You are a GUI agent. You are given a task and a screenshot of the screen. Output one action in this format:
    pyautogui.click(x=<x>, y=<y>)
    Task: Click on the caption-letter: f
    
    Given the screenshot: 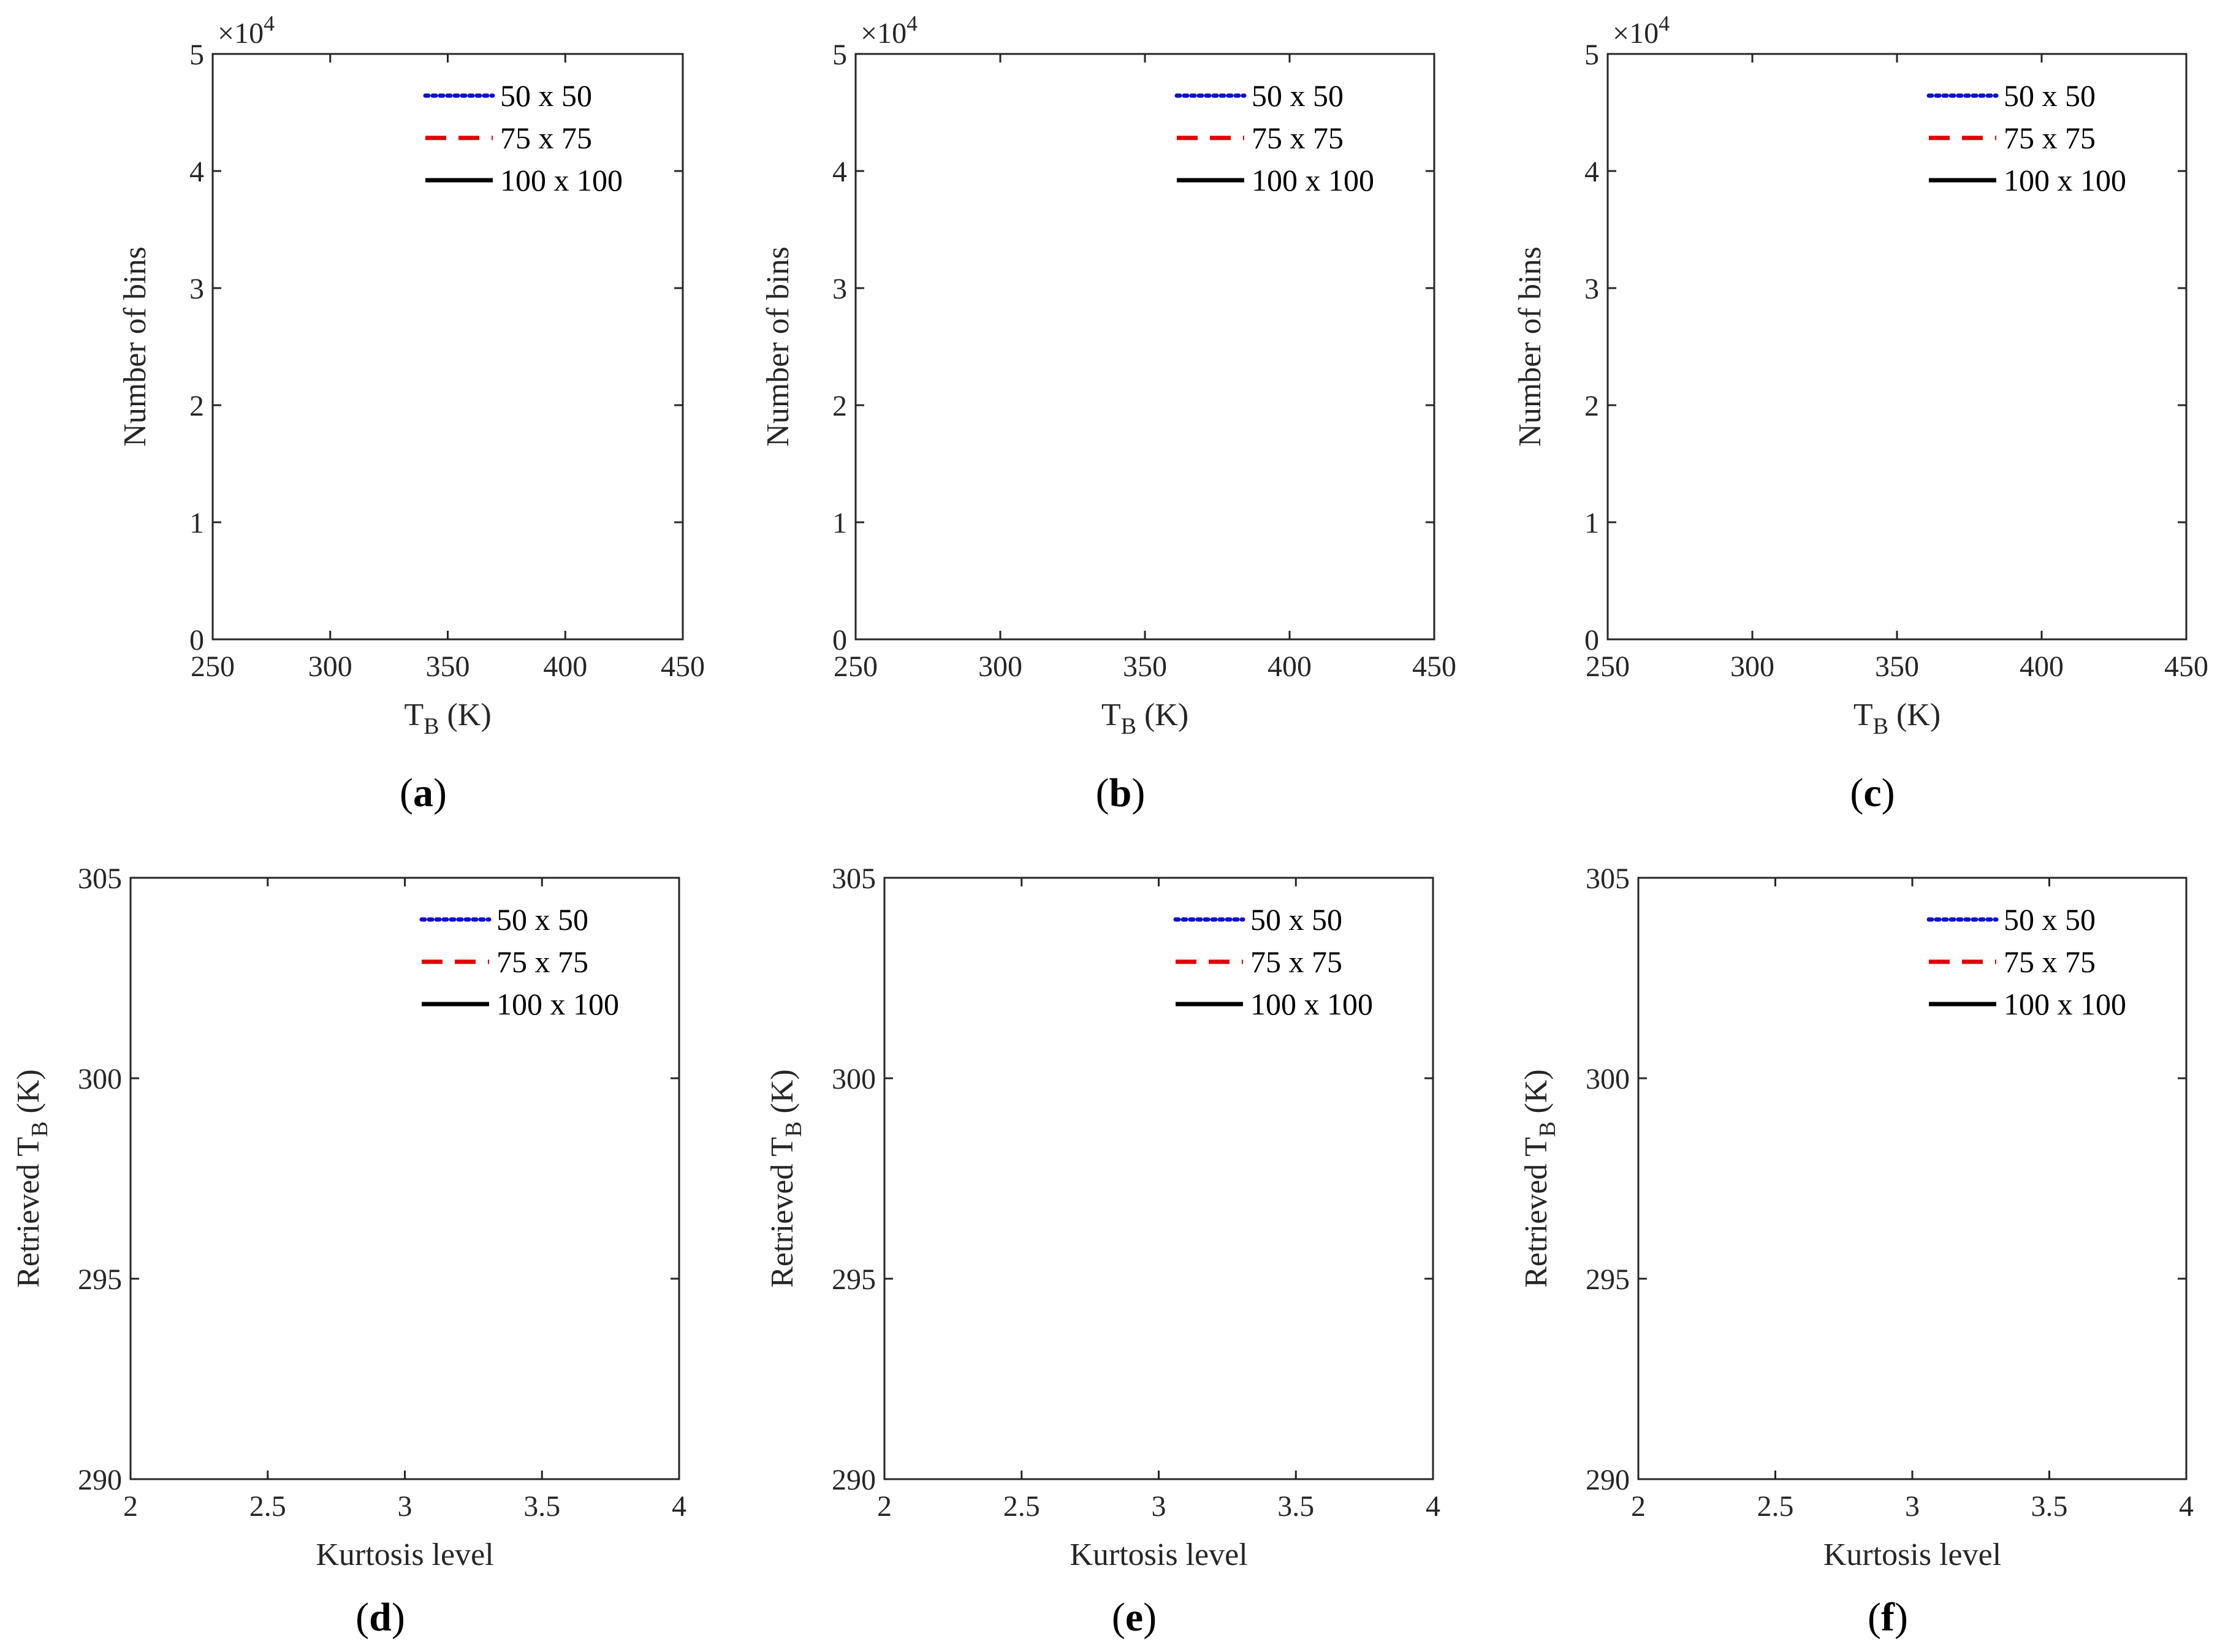 What is the action you would take?
    pyautogui.click(x=1888, y=1618)
    